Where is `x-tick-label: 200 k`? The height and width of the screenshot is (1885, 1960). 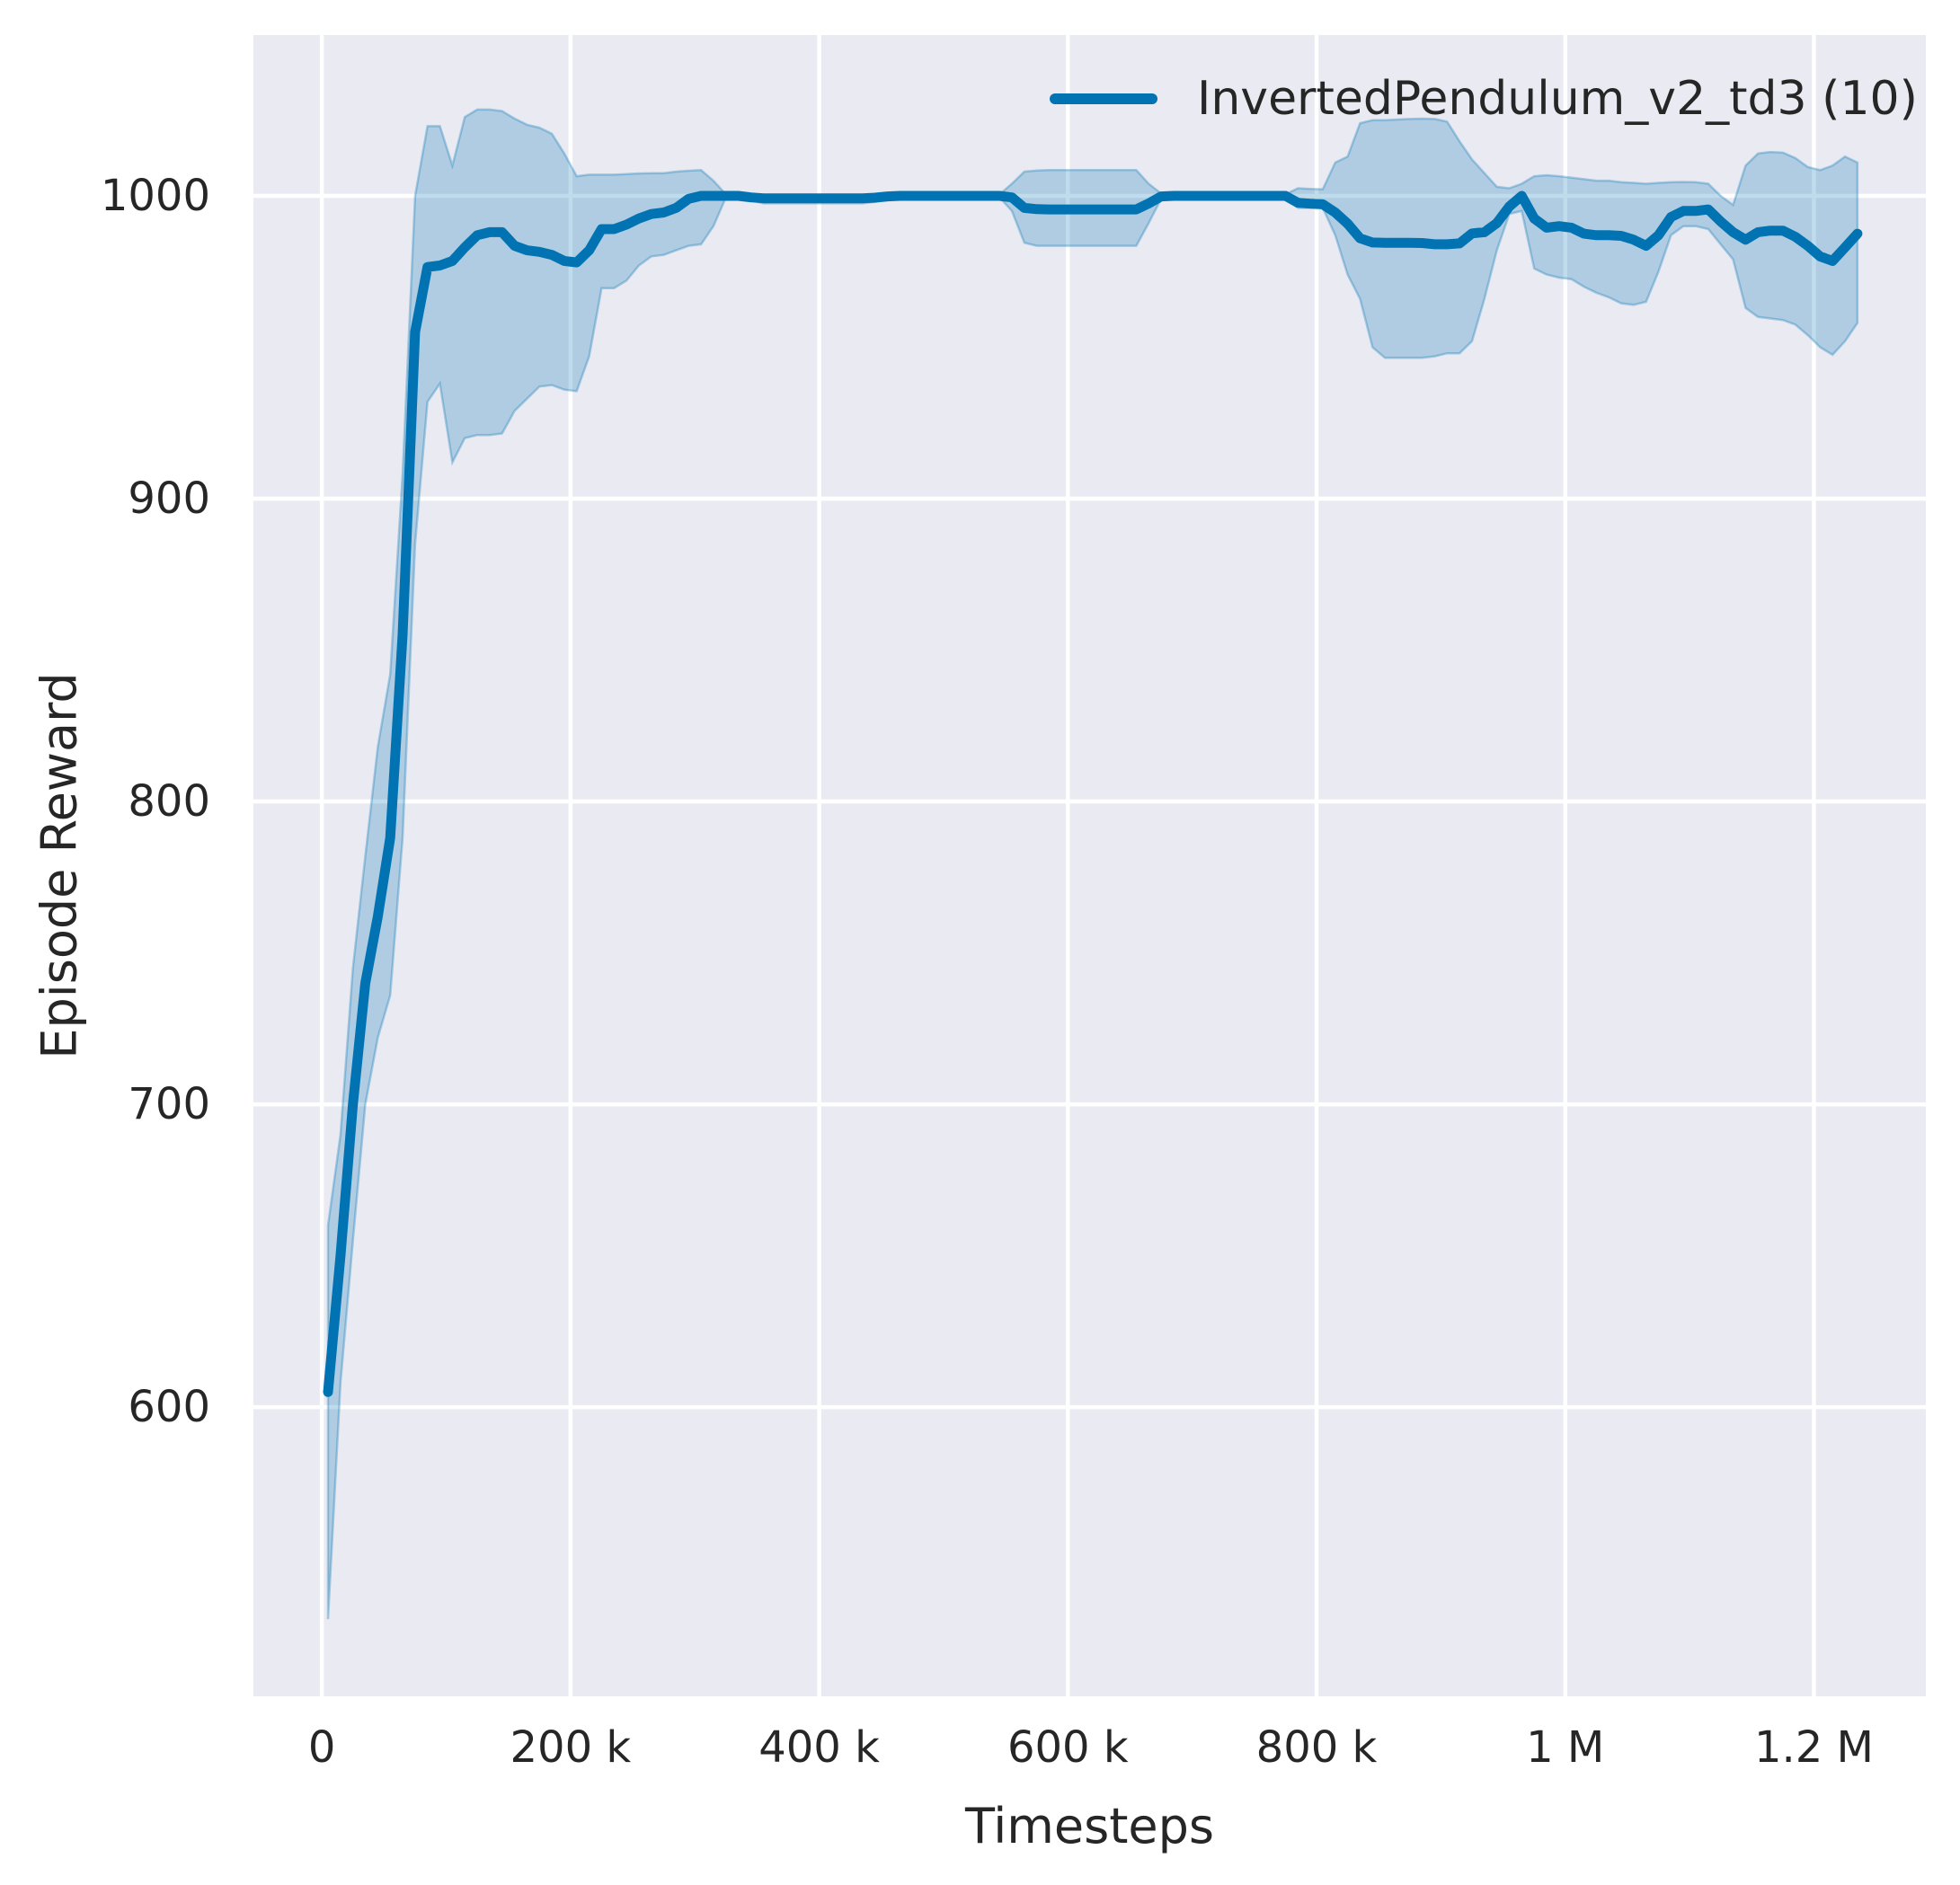
x-tick-label: 200 k is located at coordinates (571, 1747).